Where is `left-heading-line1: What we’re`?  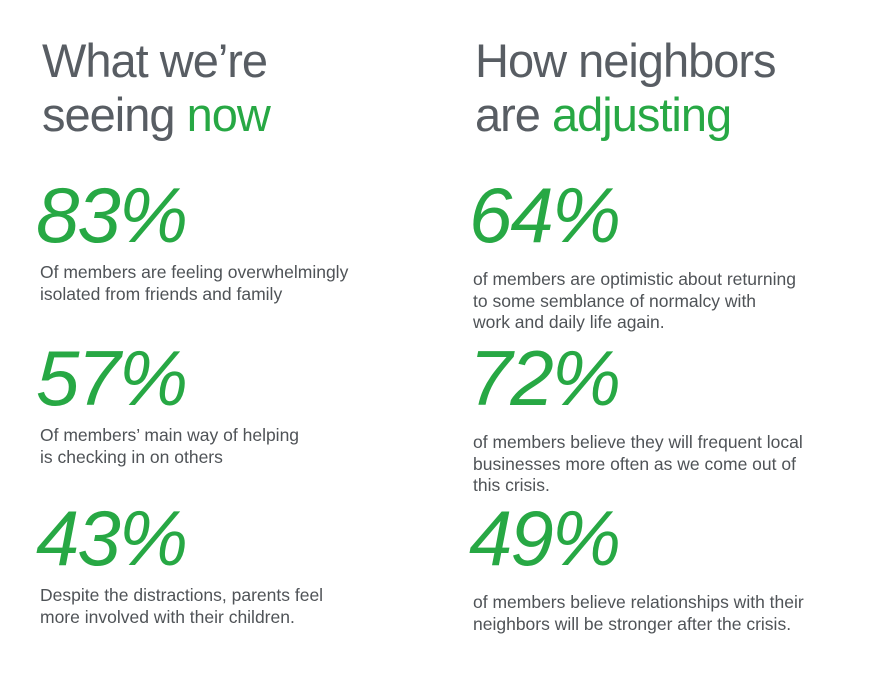 left-heading-line1: What we’re is located at coordinates (155, 60).